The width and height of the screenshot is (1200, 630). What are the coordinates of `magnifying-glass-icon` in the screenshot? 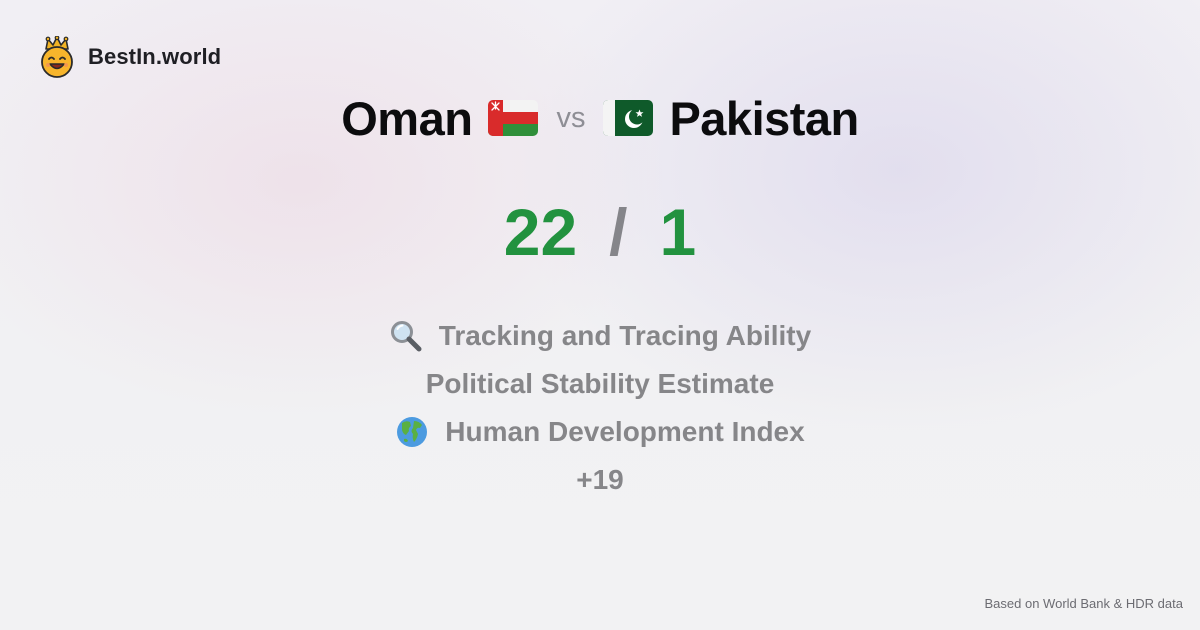 It's located at (406, 336).